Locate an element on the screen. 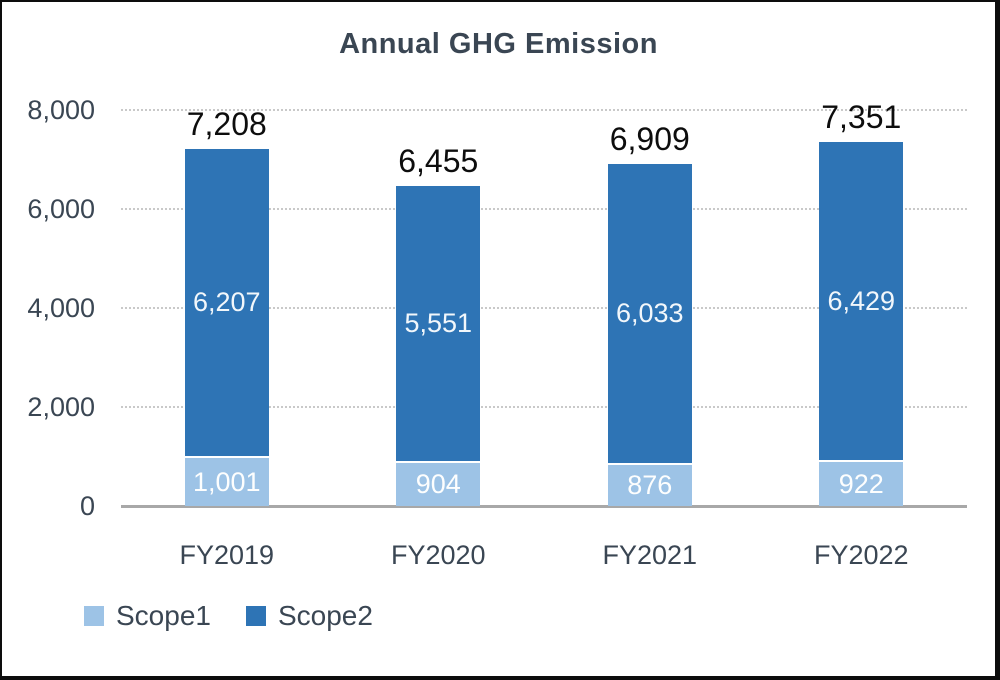 The image size is (1000, 680). legend-item-scope1: Scope1 is located at coordinates (147, 616).